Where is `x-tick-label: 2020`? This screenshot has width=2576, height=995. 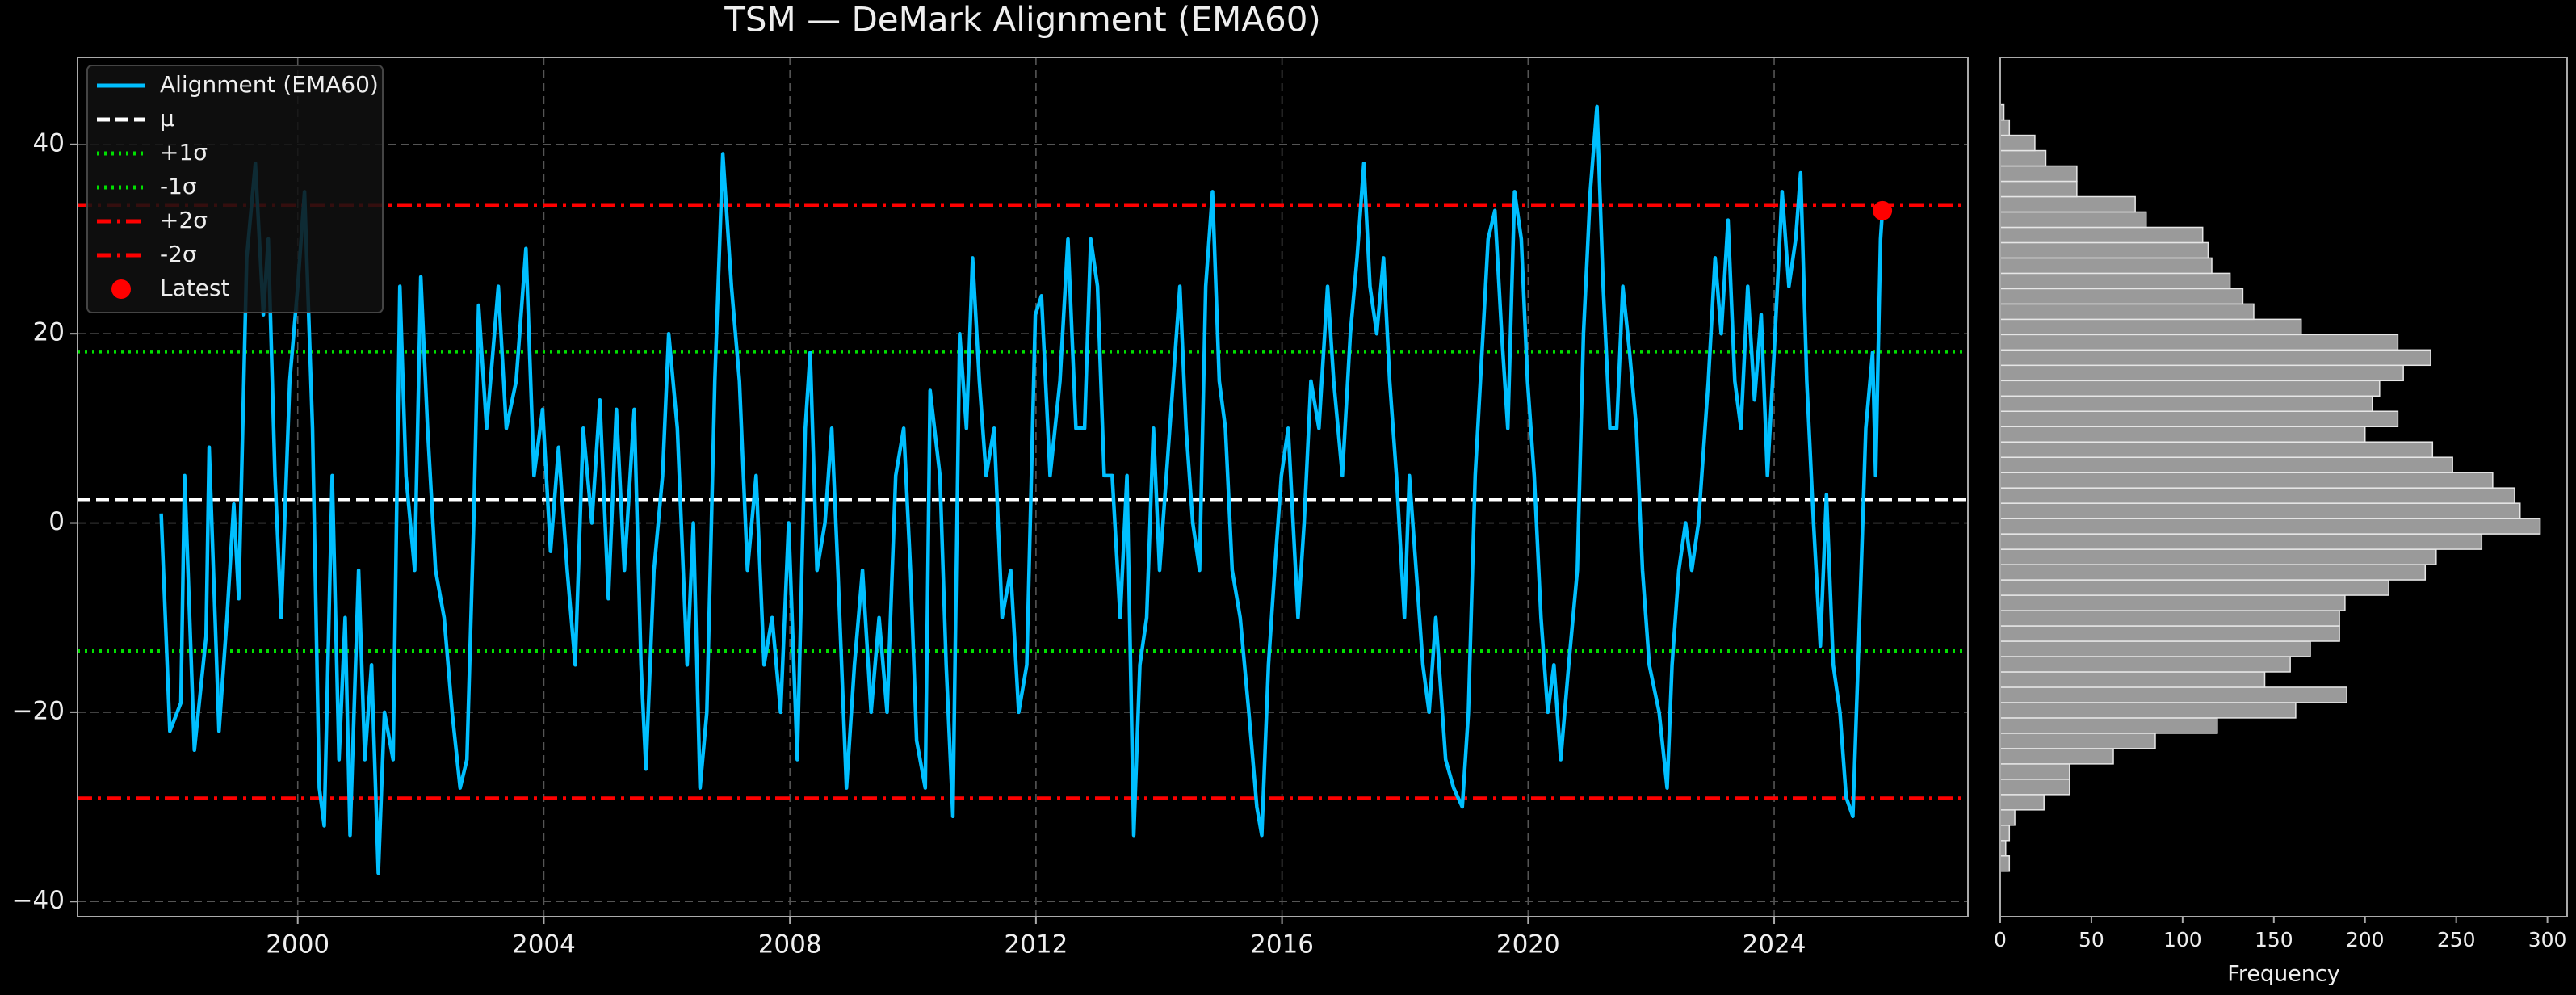
x-tick-label: 2020 is located at coordinates (1528, 944).